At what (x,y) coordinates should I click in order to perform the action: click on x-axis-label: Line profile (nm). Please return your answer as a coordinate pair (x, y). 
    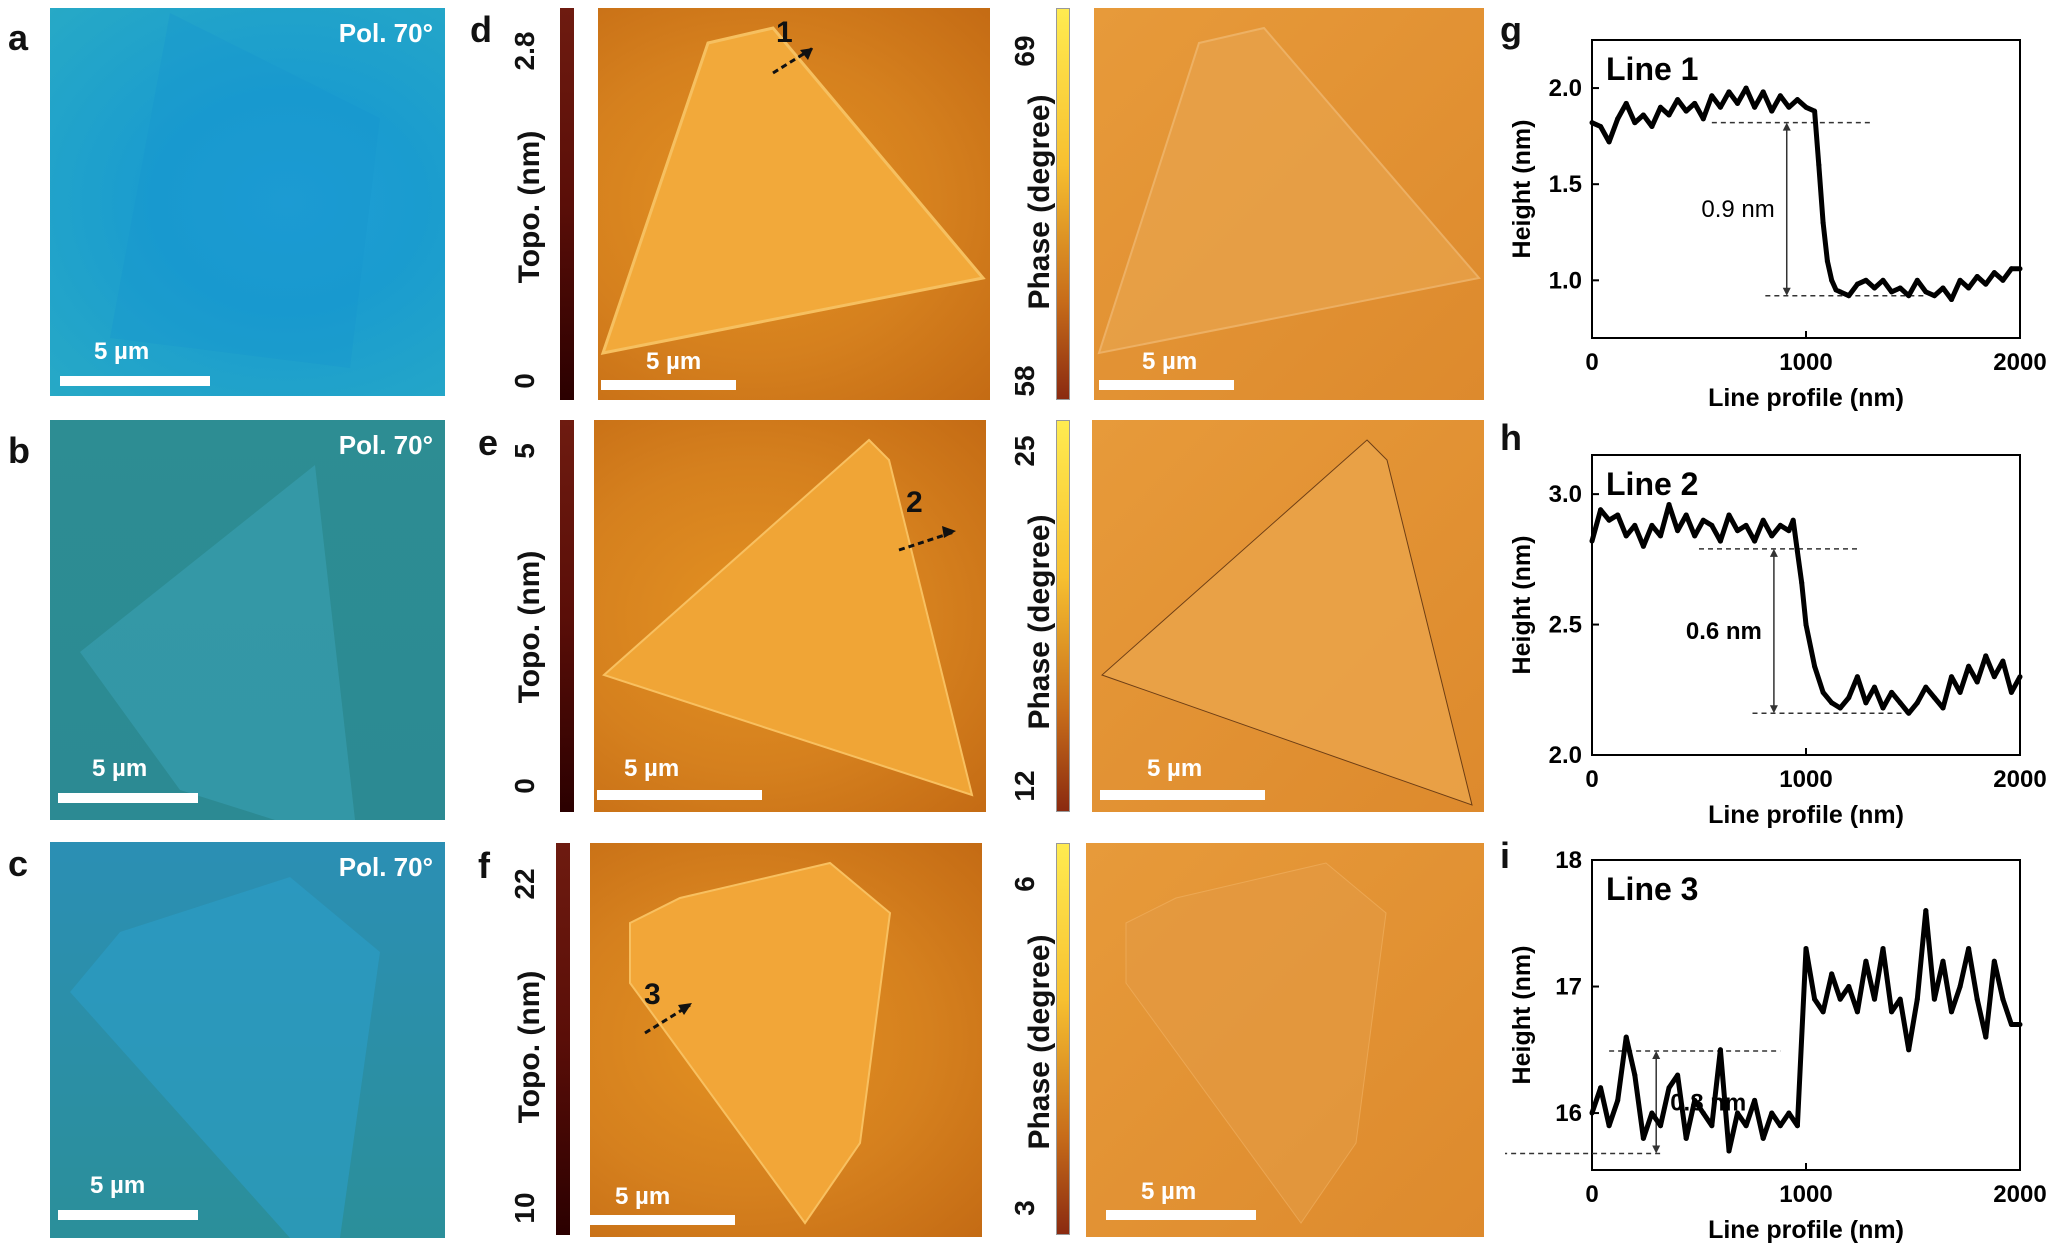
    Looking at the image, I should click on (1806, 1230).